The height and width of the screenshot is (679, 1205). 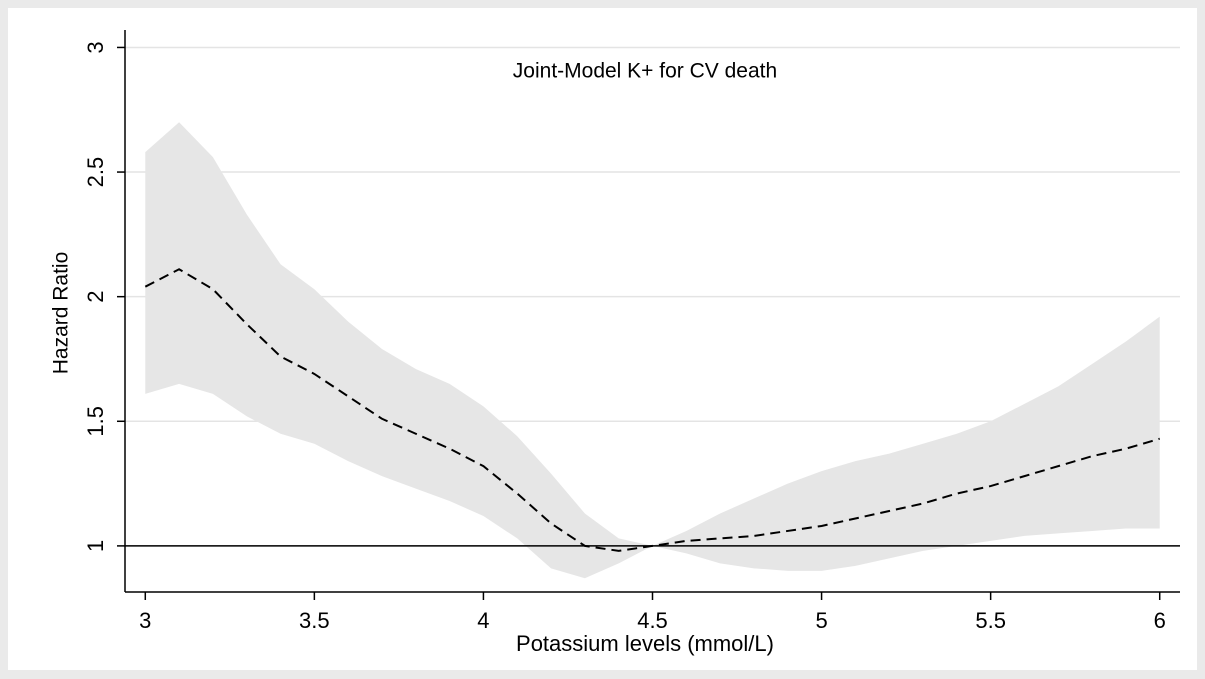 What do you see at coordinates (483, 620) in the screenshot?
I see `x-tick-label: 4` at bounding box center [483, 620].